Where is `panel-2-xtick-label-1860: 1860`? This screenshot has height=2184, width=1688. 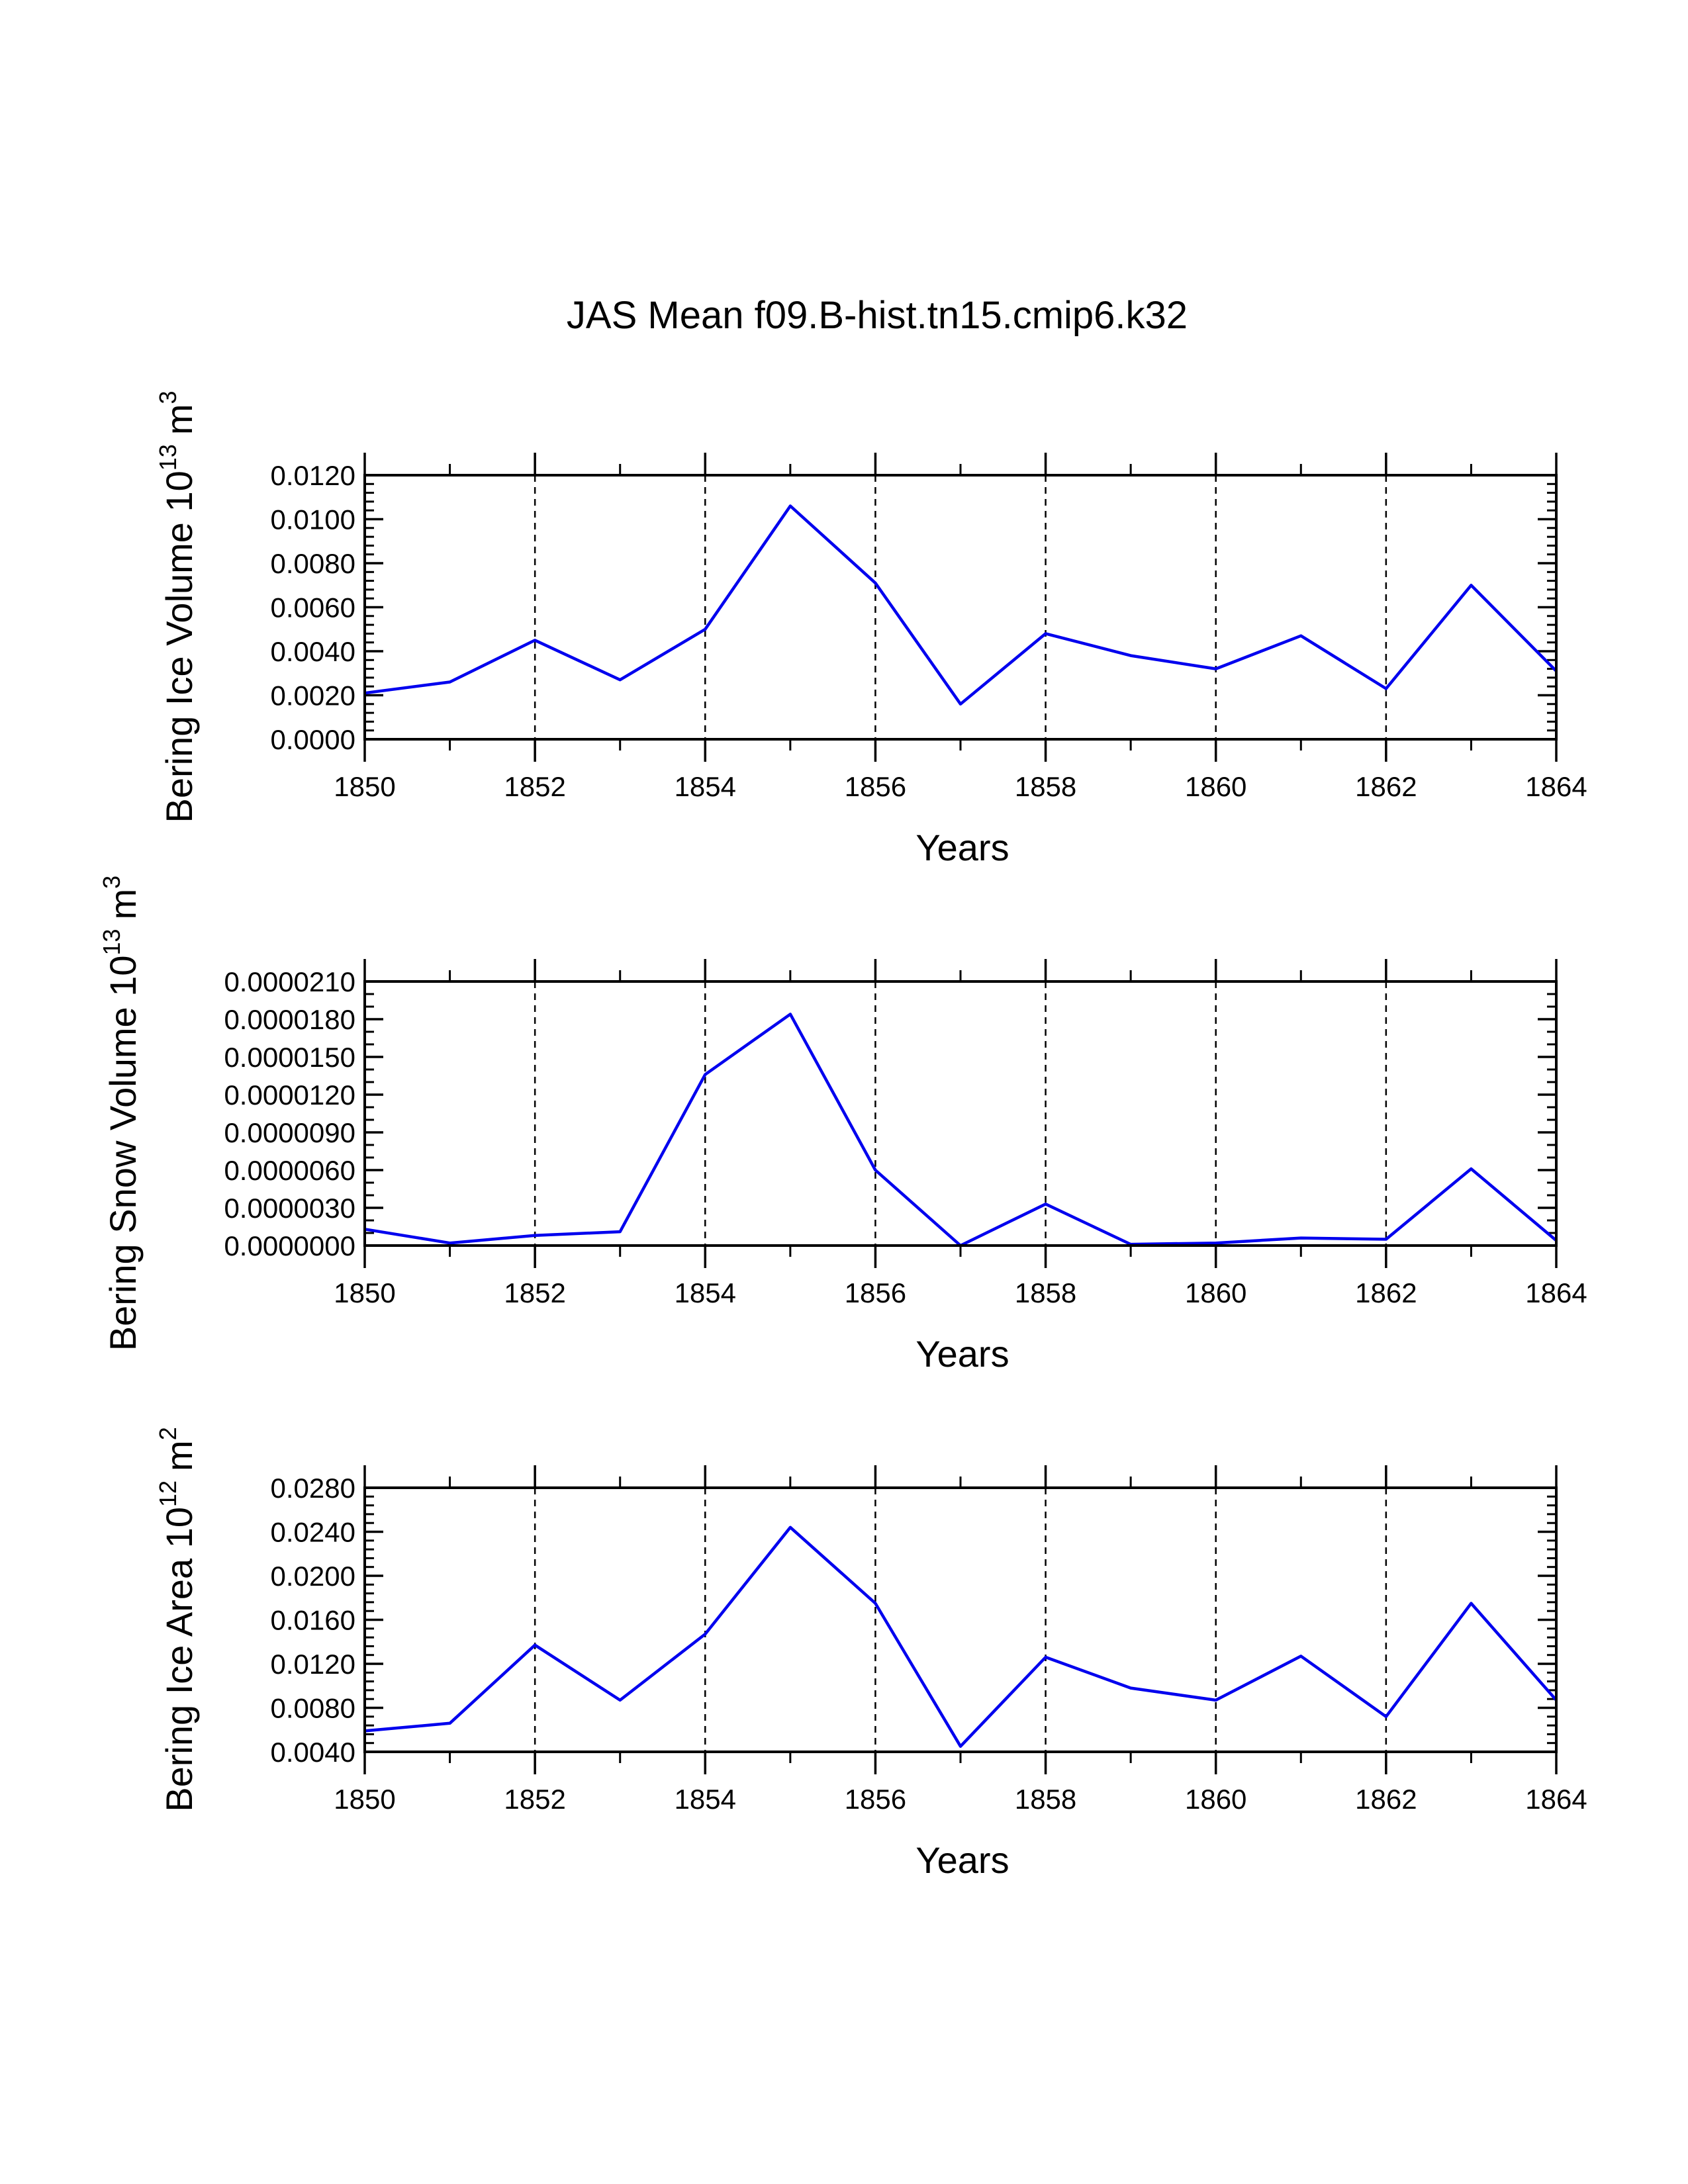
panel-2-xtick-label-1860: 1860 is located at coordinates (1215, 1292).